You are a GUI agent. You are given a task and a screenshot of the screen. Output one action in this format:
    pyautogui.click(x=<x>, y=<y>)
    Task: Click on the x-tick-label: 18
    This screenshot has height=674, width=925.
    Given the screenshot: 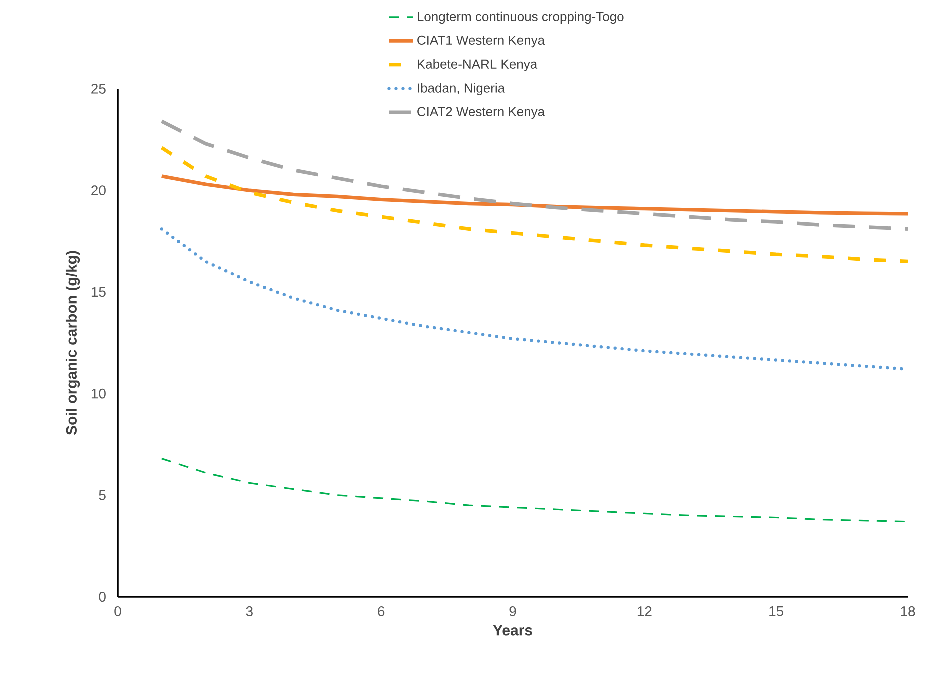 What is the action you would take?
    pyautogui.click(x=908, y=611)
    